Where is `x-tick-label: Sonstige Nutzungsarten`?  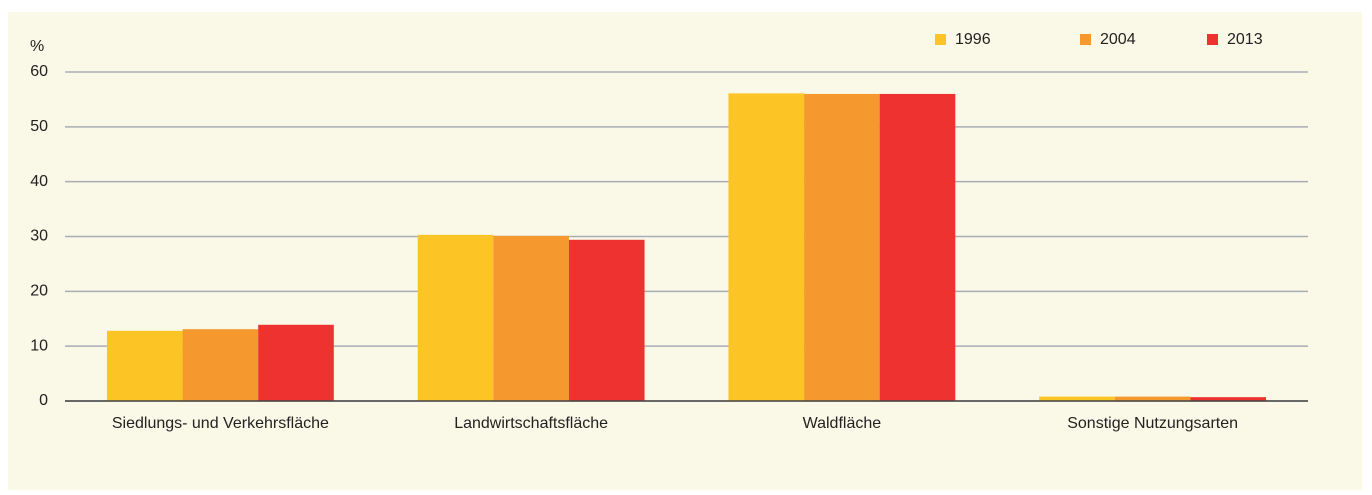
x-tick-label: Sonstige Nutzungsarten is located at coordinates (1153, 423).